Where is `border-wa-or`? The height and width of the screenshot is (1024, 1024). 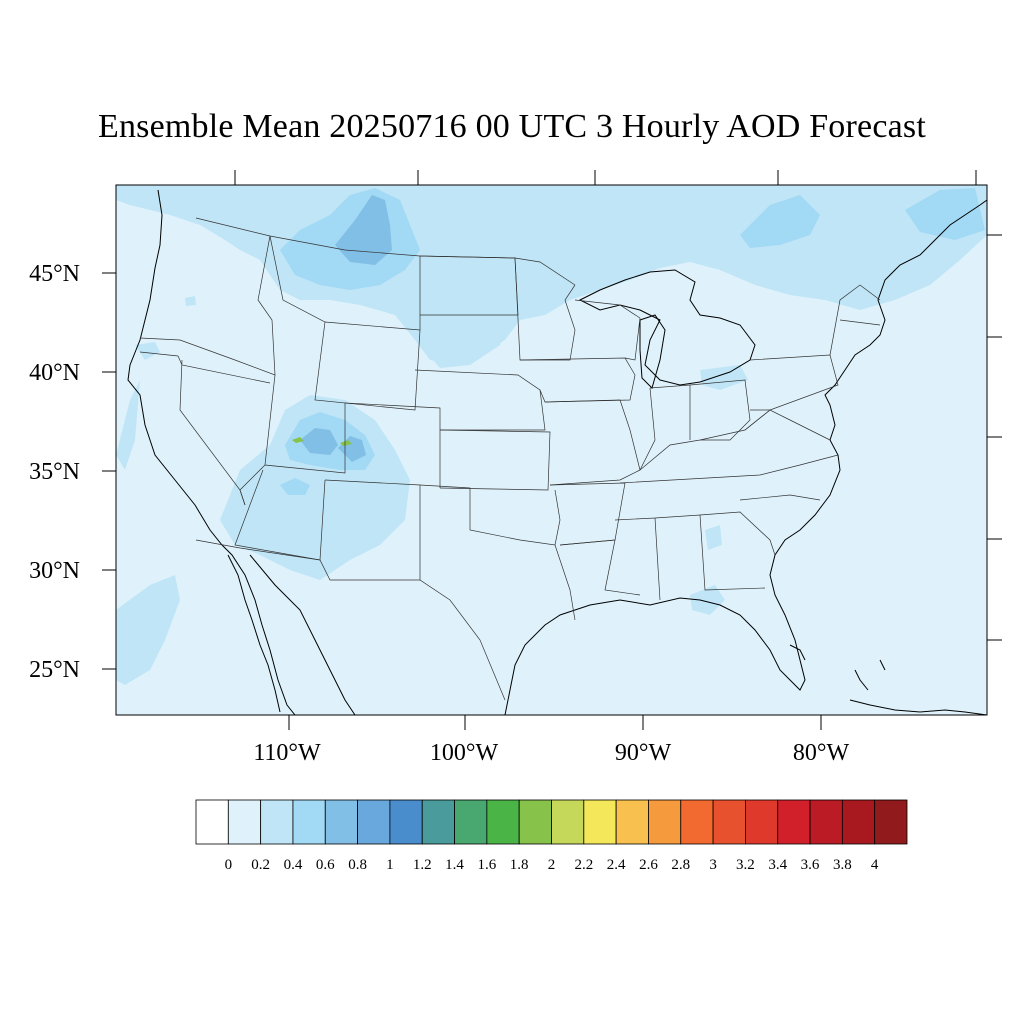
border-wa-or is located at coordinates (187, 349).